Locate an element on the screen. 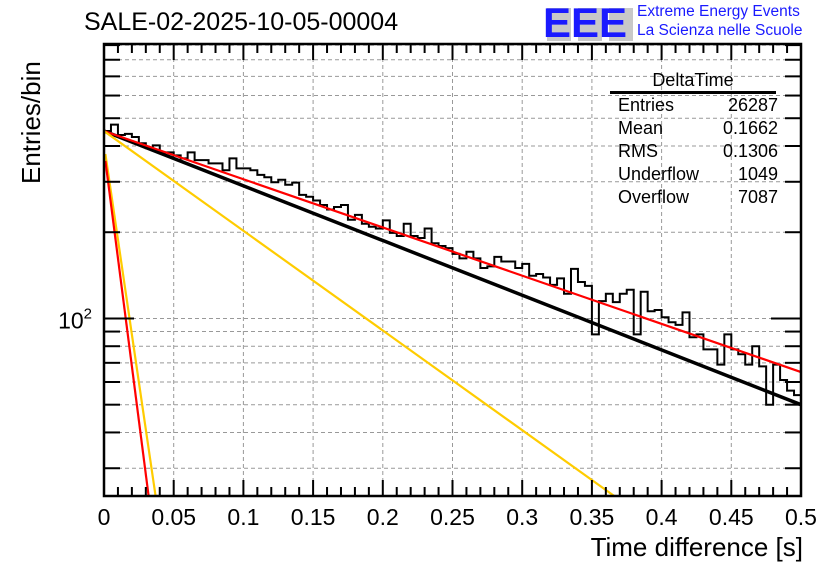 The height and width of the screenshot is (572, 836). stats-value: 0.1306 is located at coordinates (750, 151).